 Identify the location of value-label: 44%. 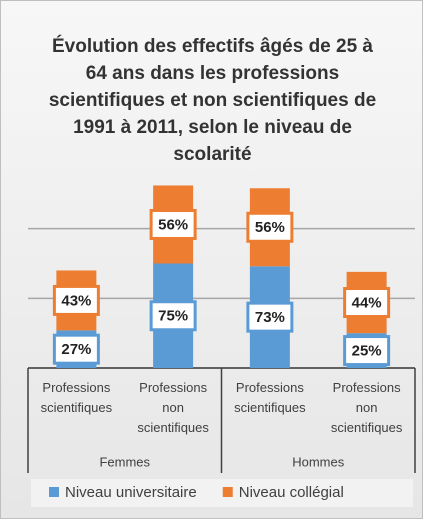
(367, 302).